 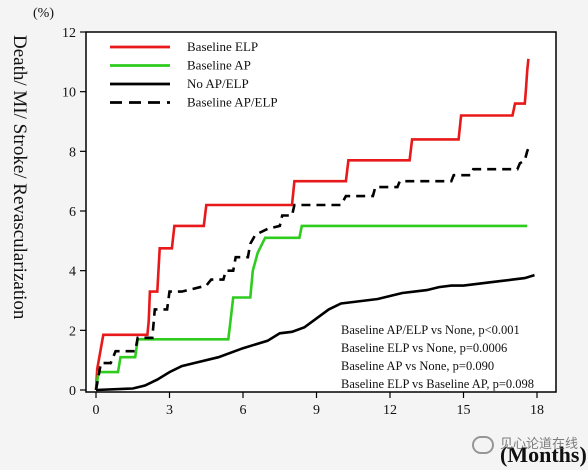 What do you see at coordinates (72, 152) in the screenshot?
I see `y-tick-label-8: 8` at bounding box center [72, 152].